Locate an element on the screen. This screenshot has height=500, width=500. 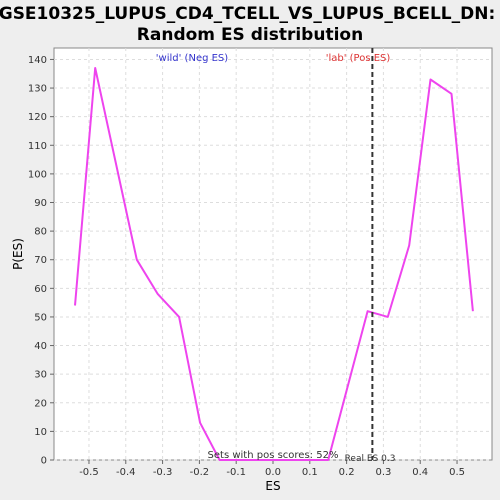
y-tick-label: 70 is located at coordinates (40, 260).